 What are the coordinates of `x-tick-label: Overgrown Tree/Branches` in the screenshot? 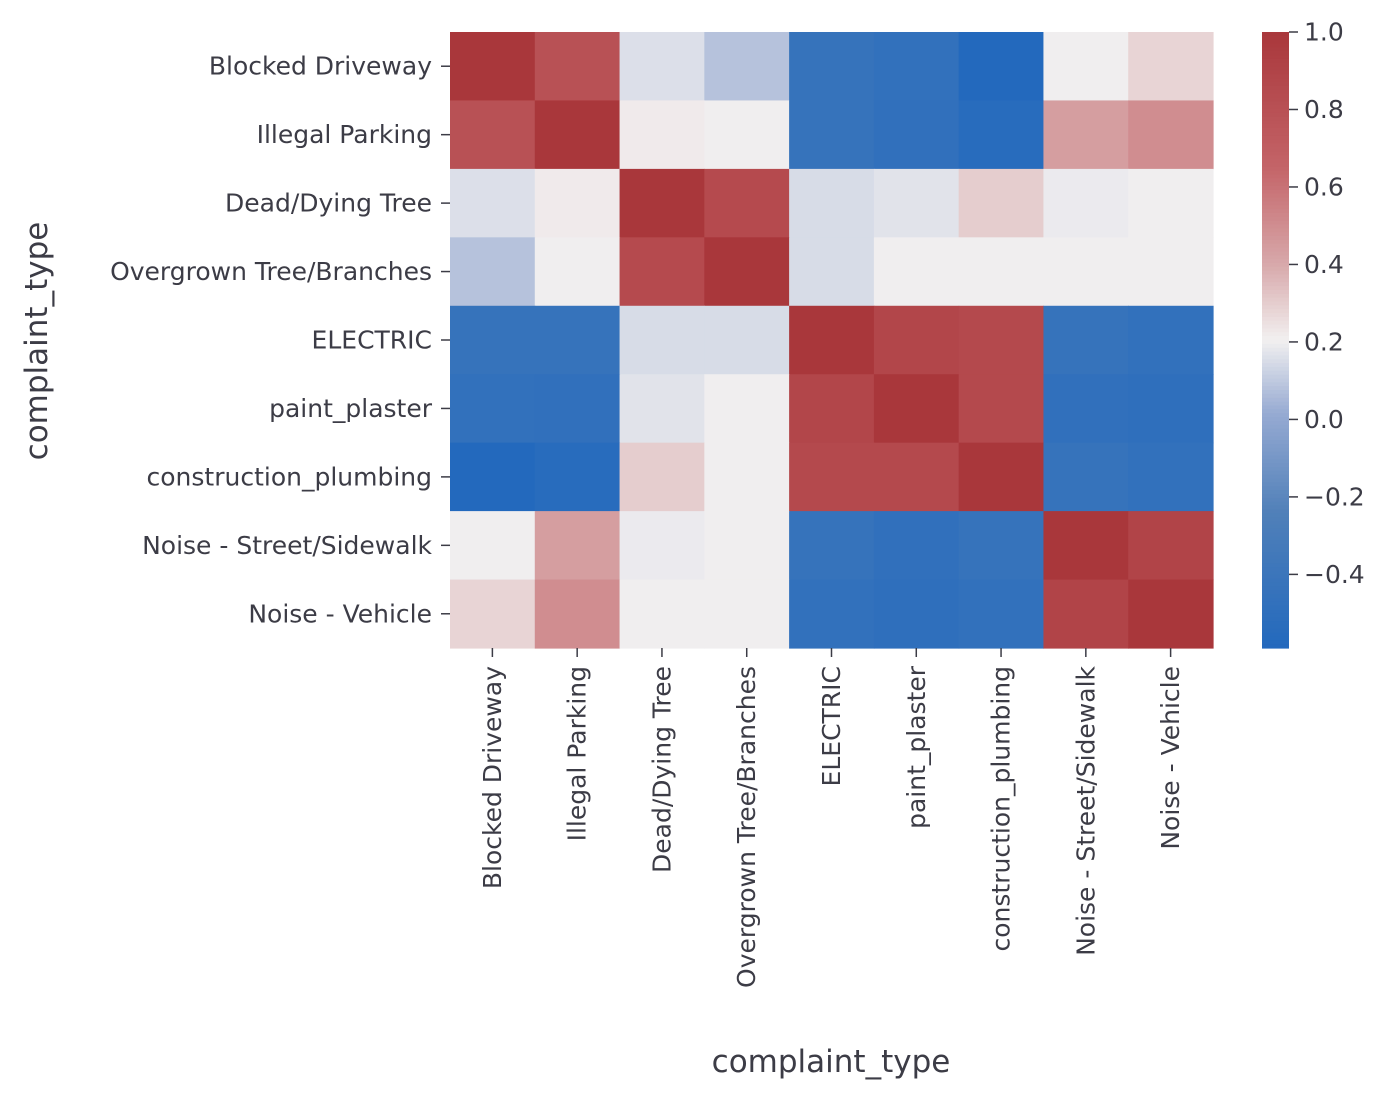 It's located at (746, 827).